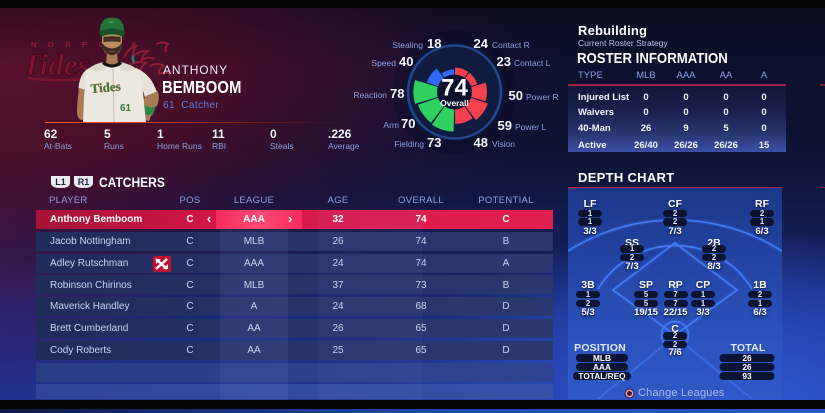 Image resolution: width=825 pixels, height=413 pixels. I want to click on svg-text: Overall, so click(454, 103).